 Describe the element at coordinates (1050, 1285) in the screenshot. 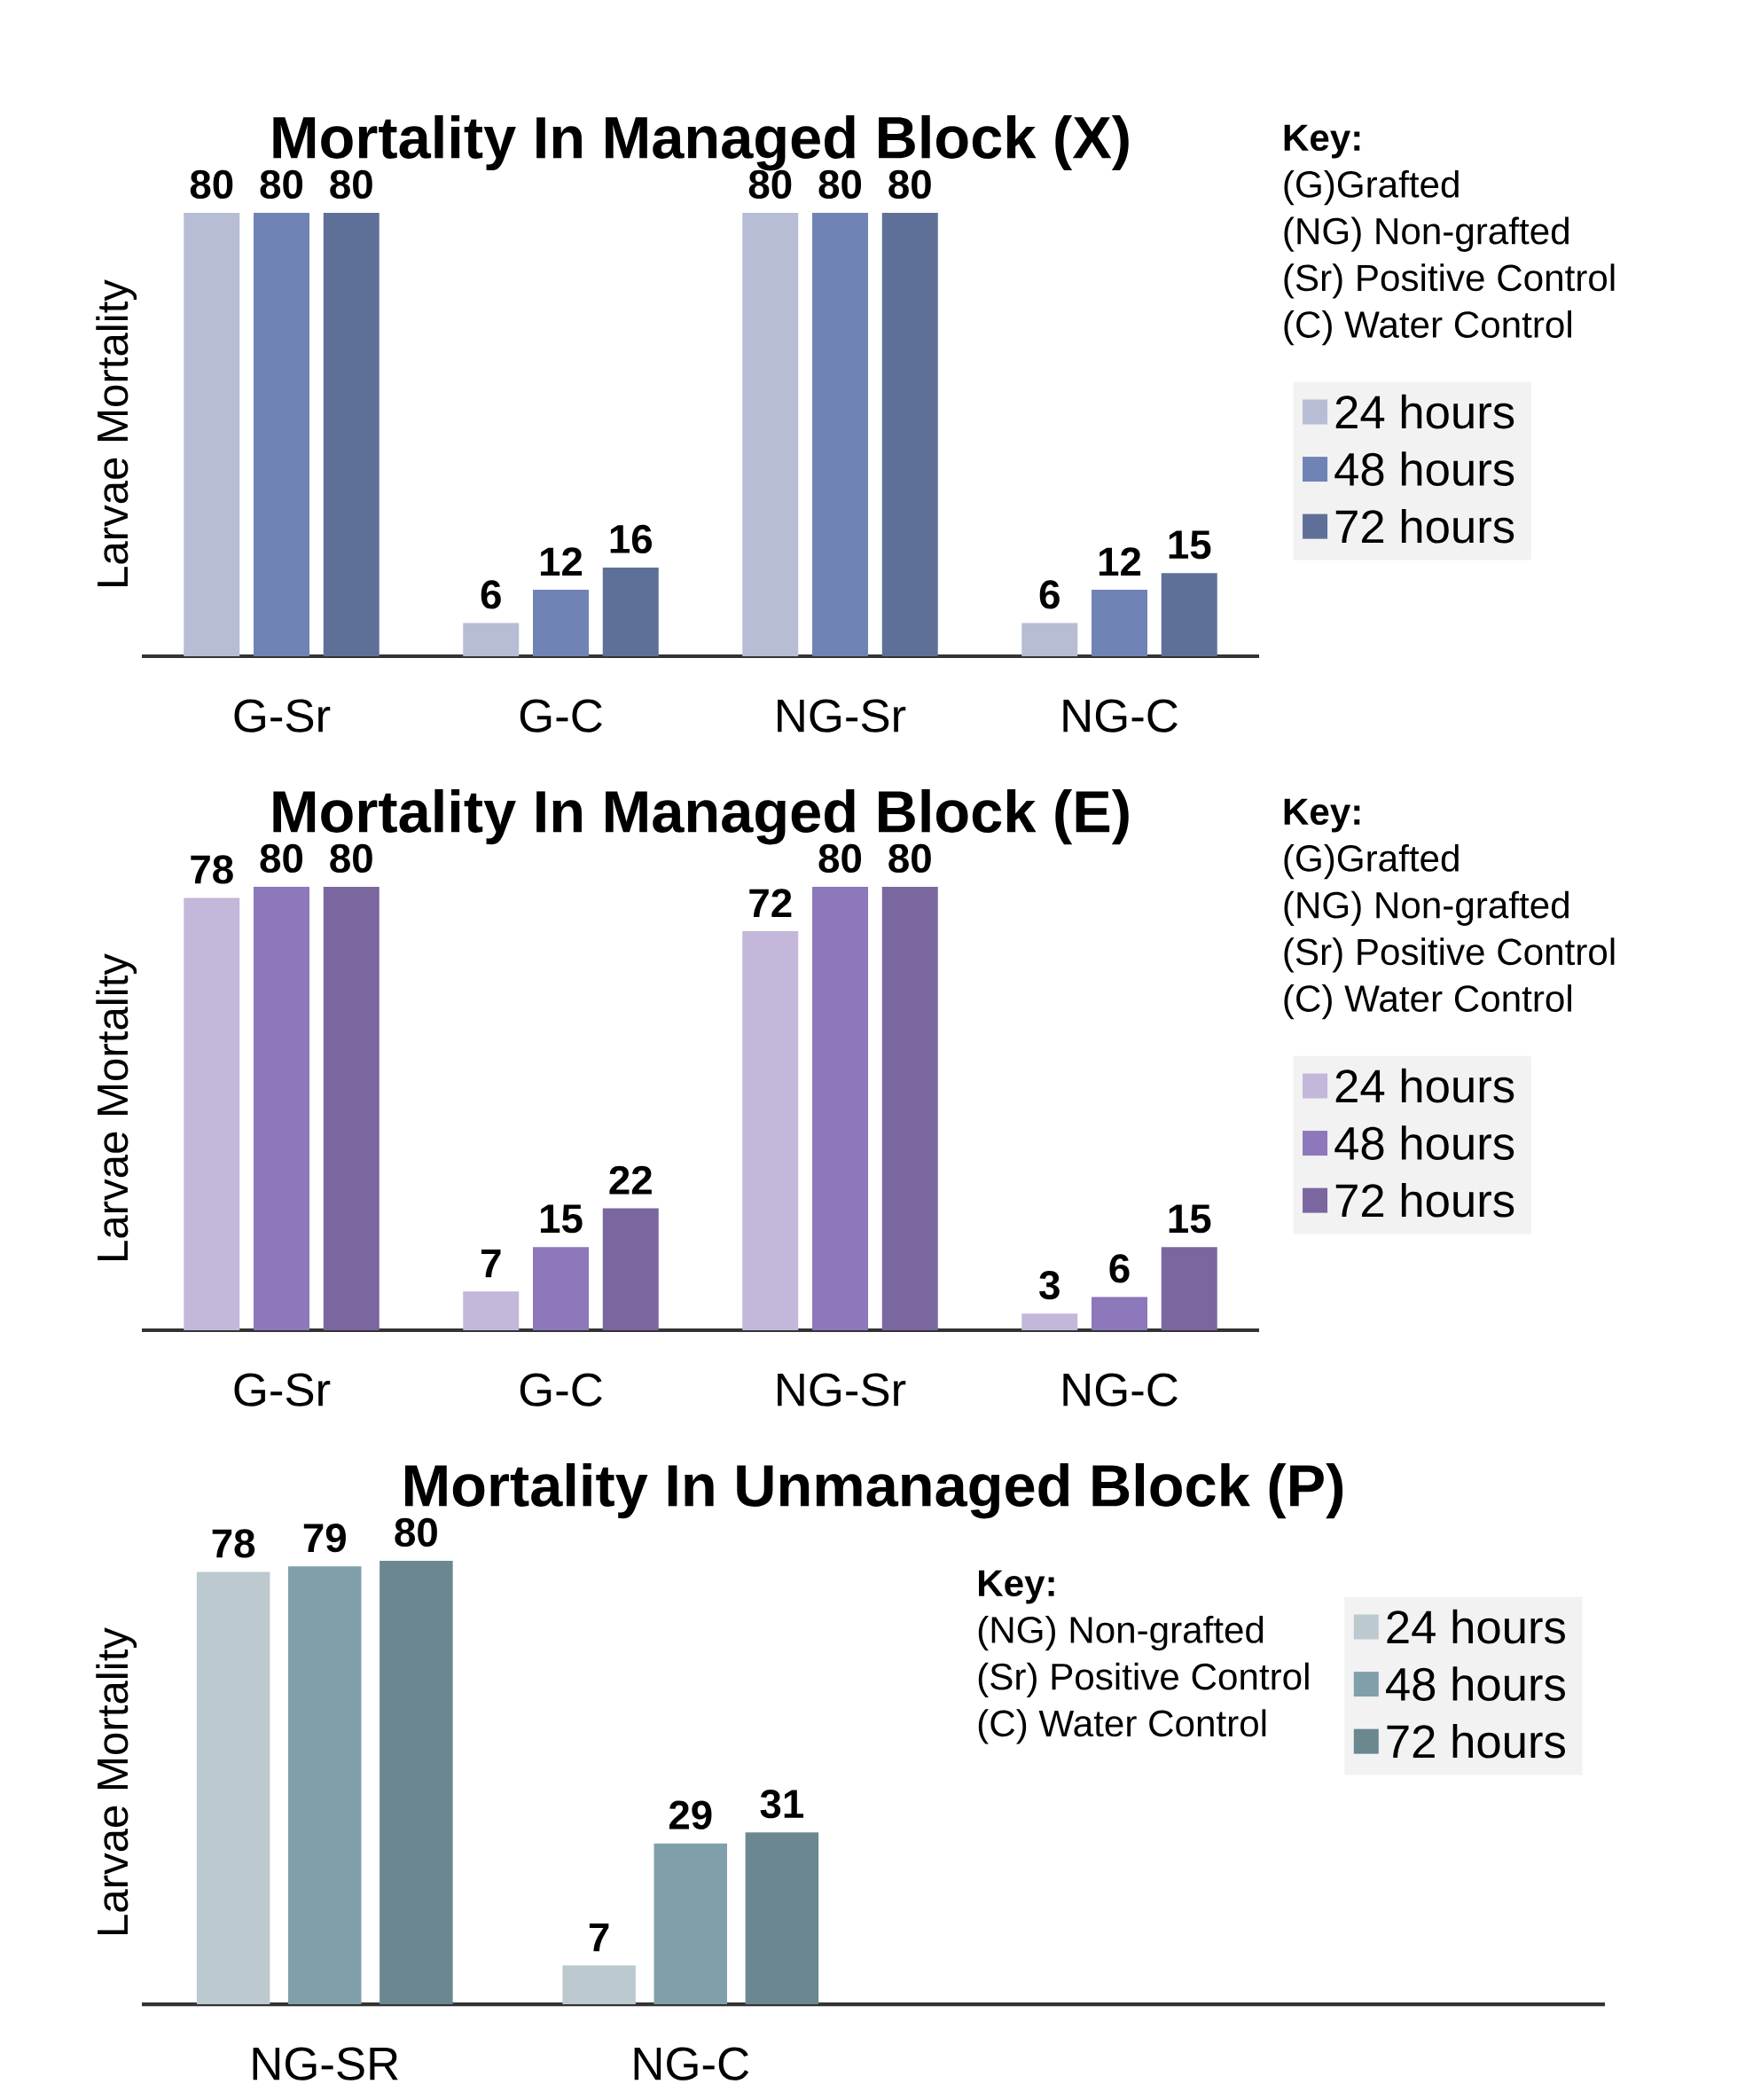

I see `data-label: 3` at that location.